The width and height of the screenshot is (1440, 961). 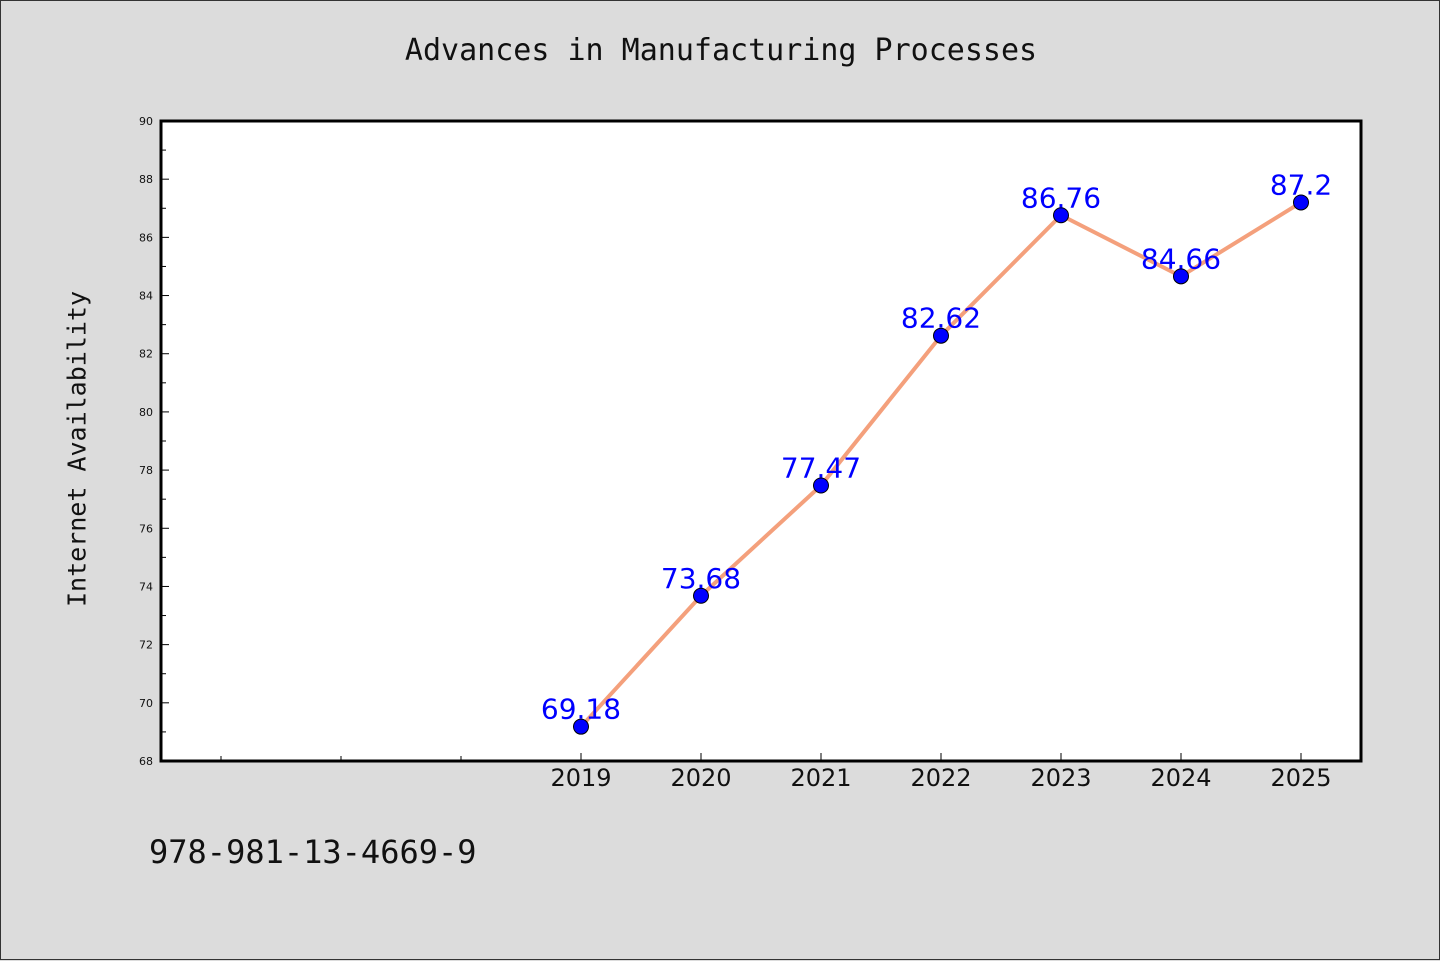 I want to click on x-tick-label: 2024, so click(x=1180, y=778).